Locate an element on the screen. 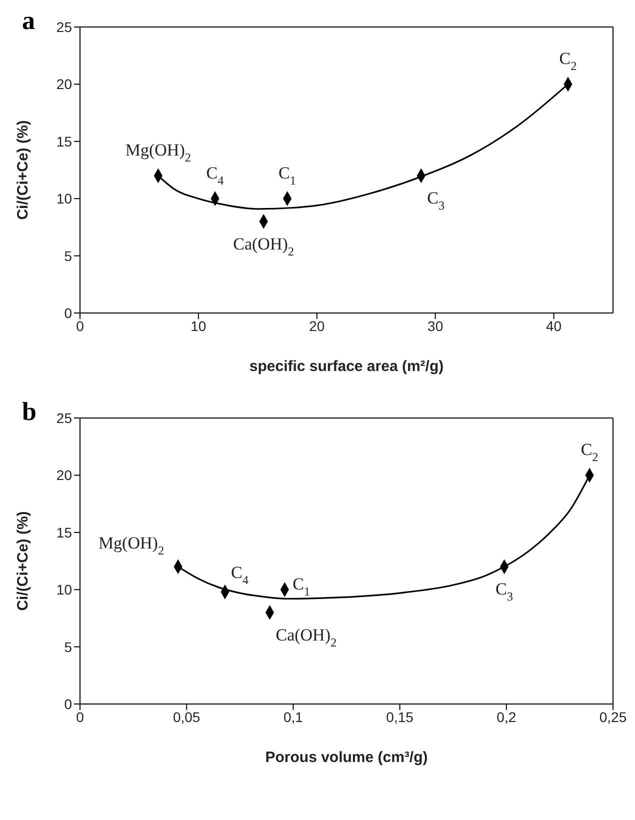  x-tick-label: 40 is located at coordinates (554, 326).